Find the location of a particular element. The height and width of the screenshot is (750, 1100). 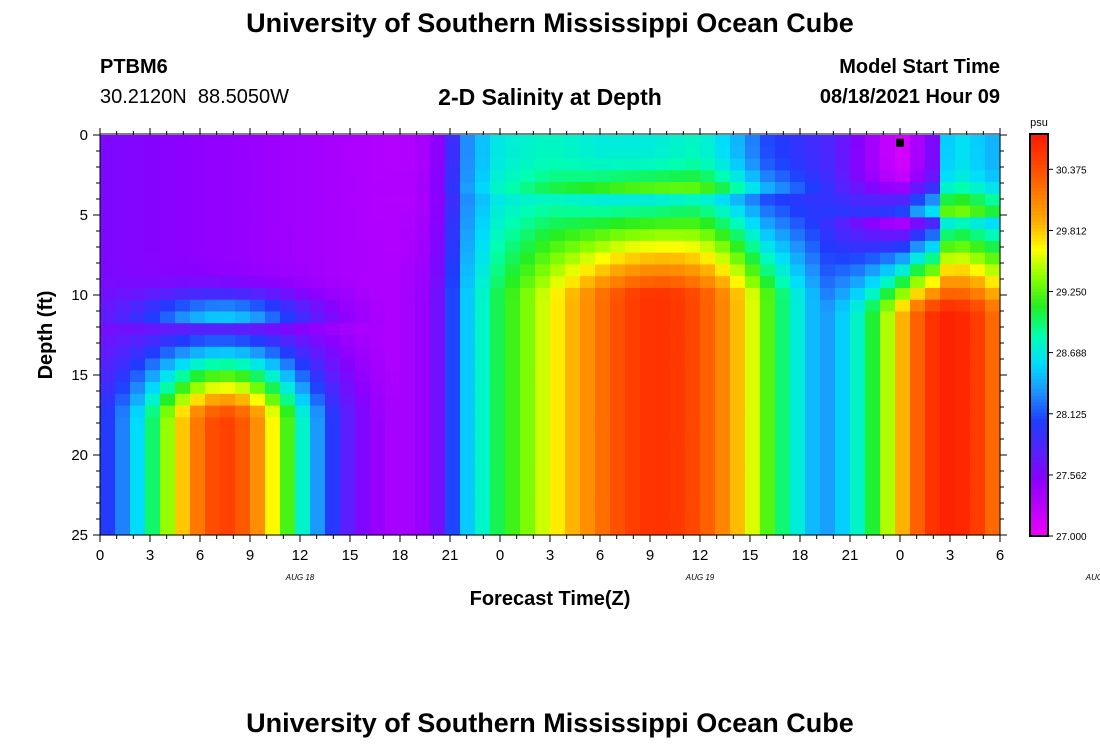

colorbar-tick-label: 27.000 is located at coordinates (1071, 537).